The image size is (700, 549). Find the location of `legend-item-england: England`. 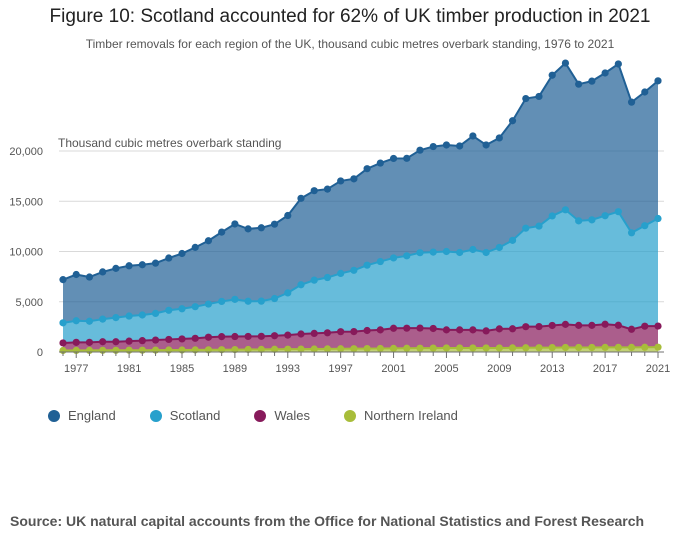

legend-item-england: England is located at coordinates (82, 415).